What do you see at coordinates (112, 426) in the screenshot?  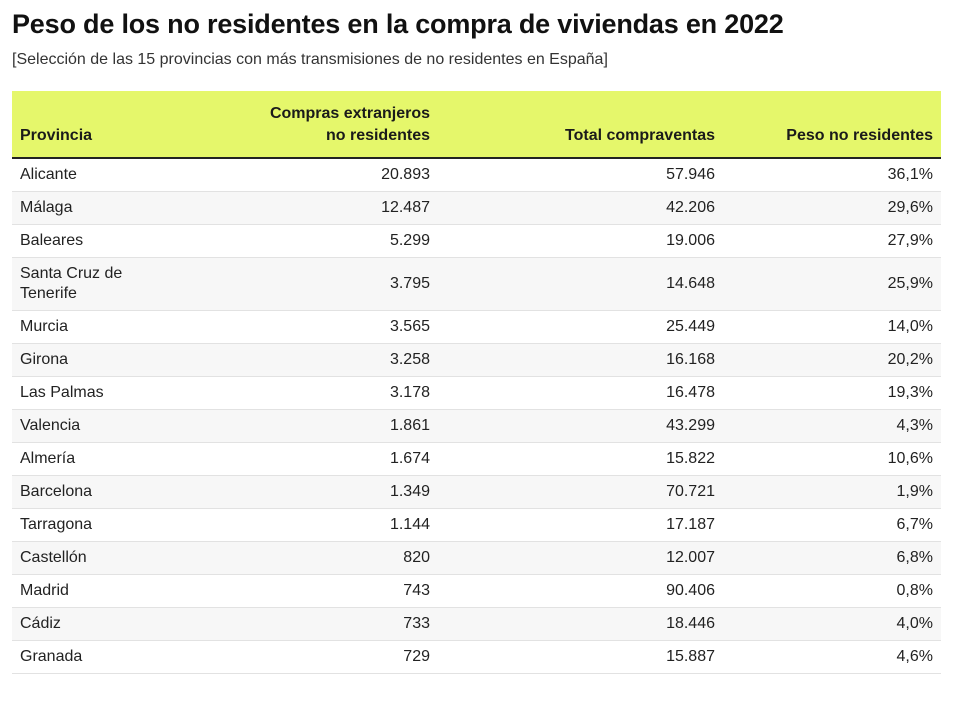 I see `cell-provincia: Valencia` at bounding box center [112, 426].